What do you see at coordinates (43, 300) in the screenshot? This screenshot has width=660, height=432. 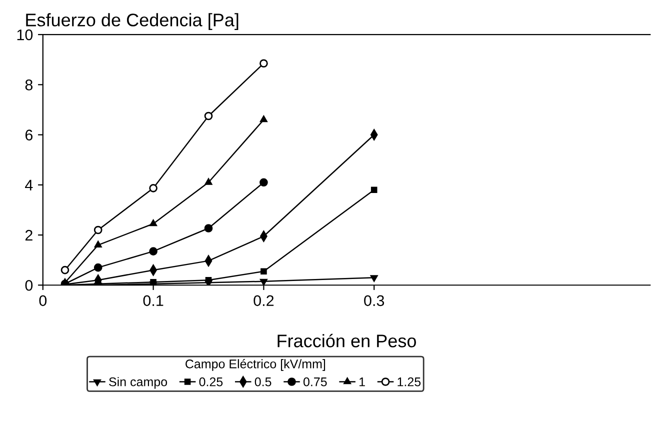 I see `x-tick-label: 0` at bounding box center [43, 300].